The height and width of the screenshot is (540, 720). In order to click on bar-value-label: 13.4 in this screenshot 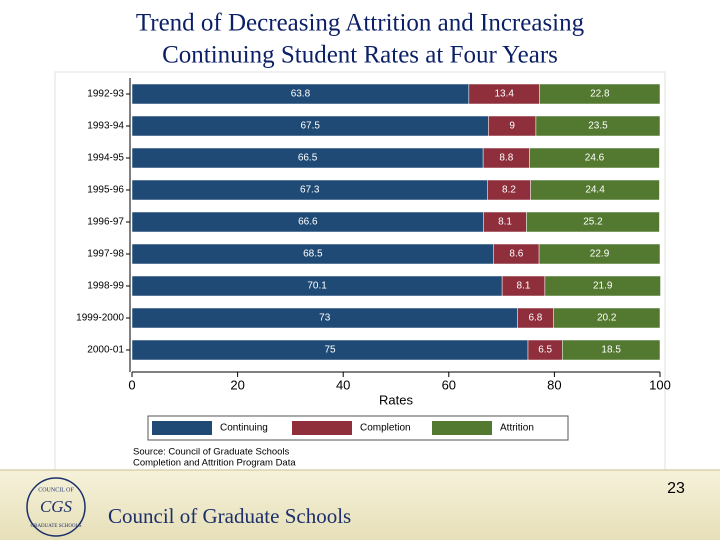, I will do `click(505, 94)`.